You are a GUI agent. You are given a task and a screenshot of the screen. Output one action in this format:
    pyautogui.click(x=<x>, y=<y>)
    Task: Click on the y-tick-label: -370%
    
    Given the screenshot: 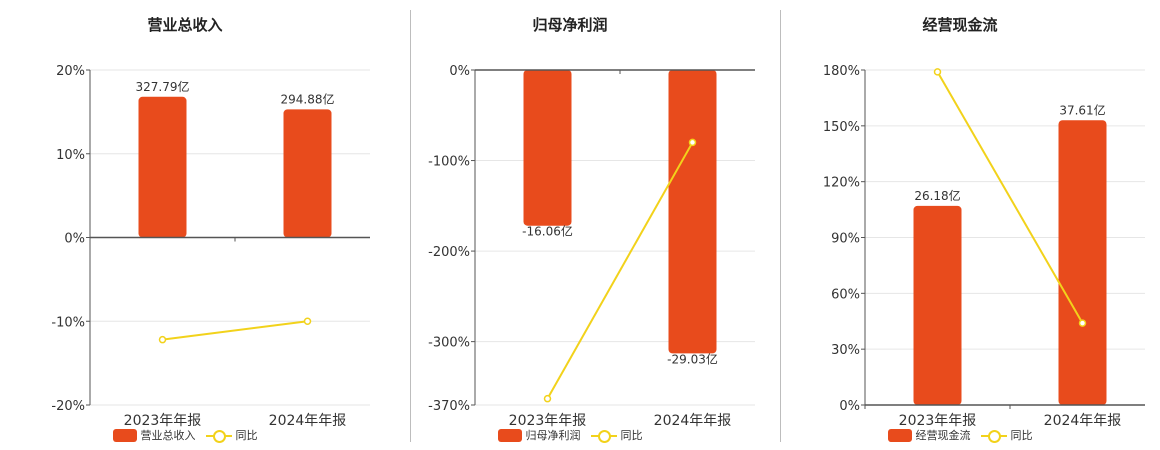 What is the action you would take?
    pyautogui.click(x=449, y=406)
    